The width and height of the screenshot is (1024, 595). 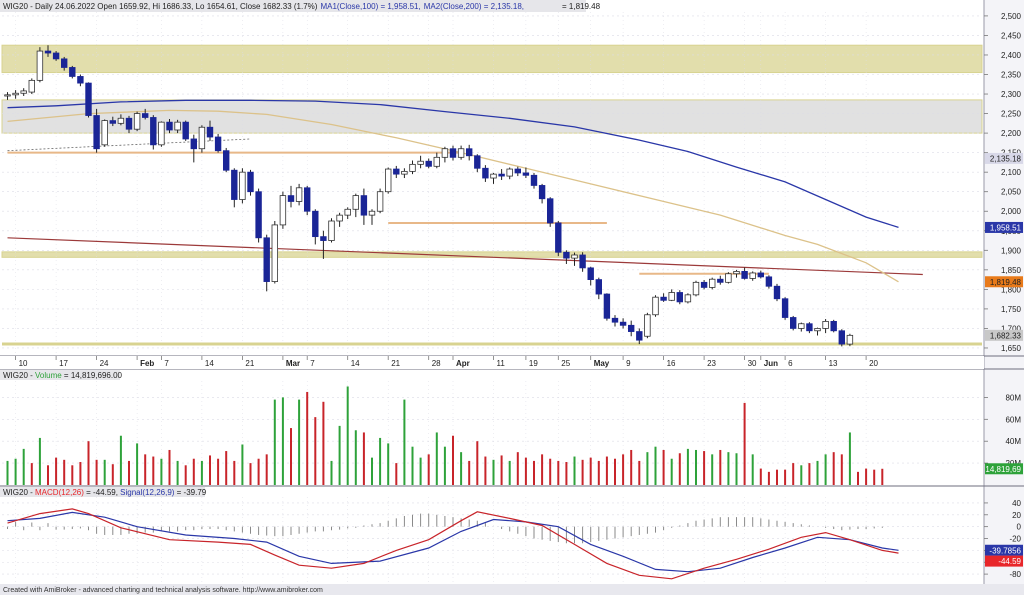 I want to click on y-axis-tick-label: -20, so click(x=1015, y=539).